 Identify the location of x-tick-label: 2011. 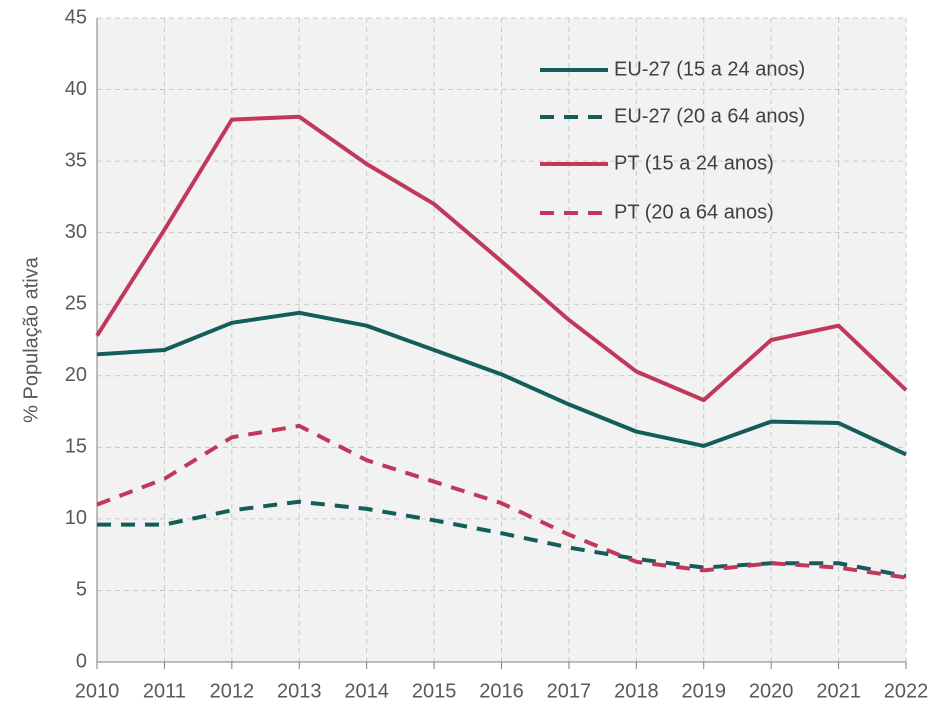
(164, 691).